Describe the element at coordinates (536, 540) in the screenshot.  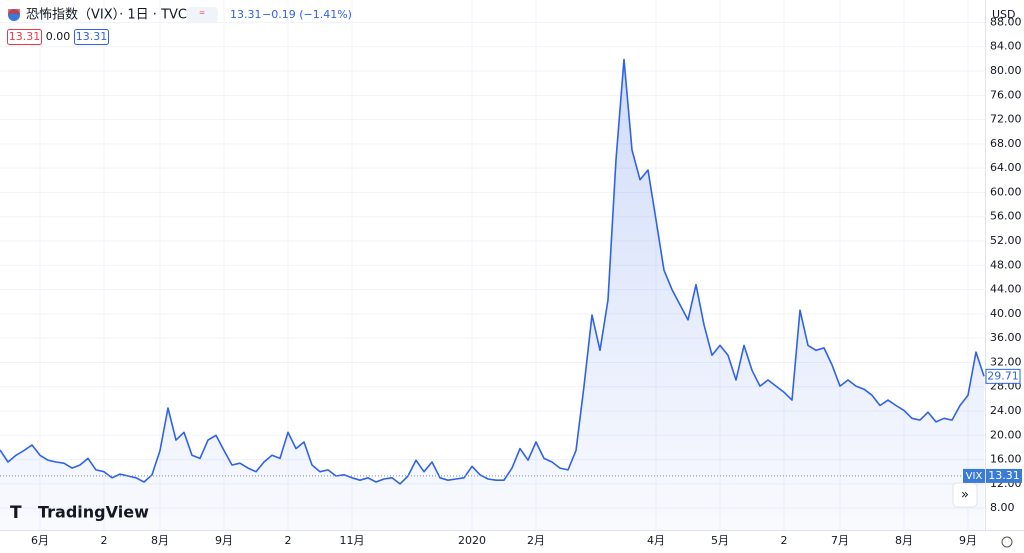
I see `x-tick-label: 2月` at that location.